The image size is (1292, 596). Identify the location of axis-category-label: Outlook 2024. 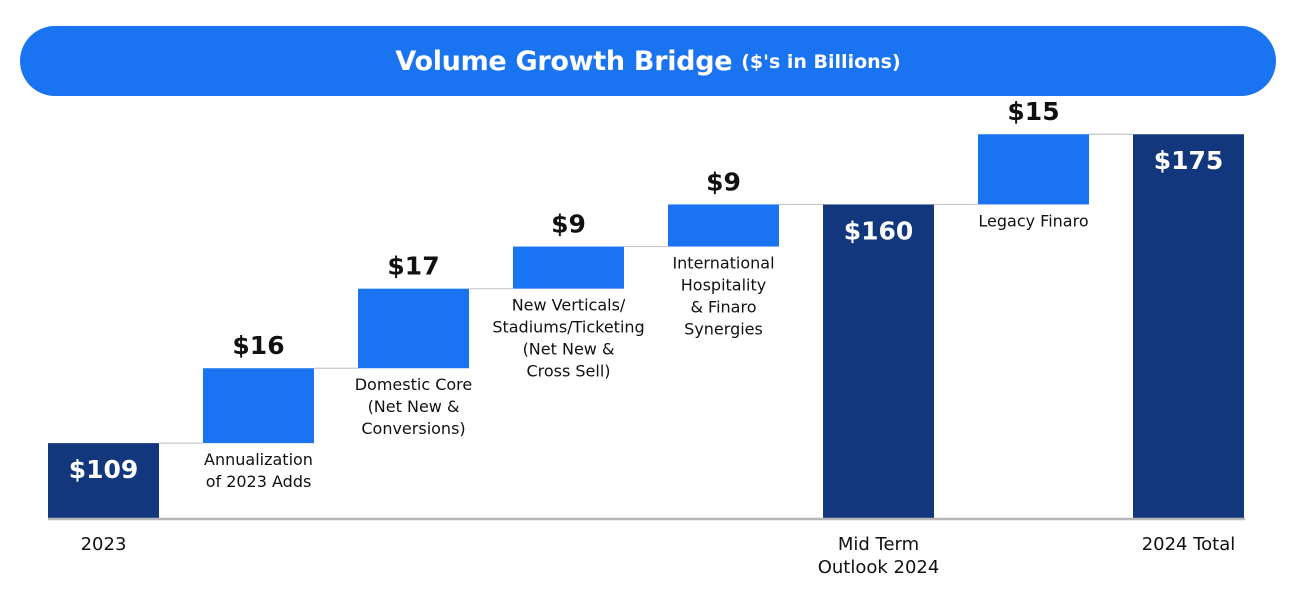
(879, 567).